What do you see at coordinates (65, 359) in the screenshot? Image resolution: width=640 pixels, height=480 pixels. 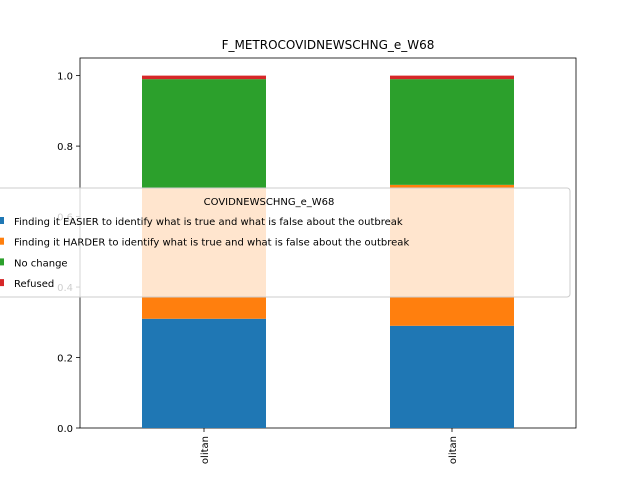 I see `y-tick-label: 0.2` at bounding box center [65, 359].